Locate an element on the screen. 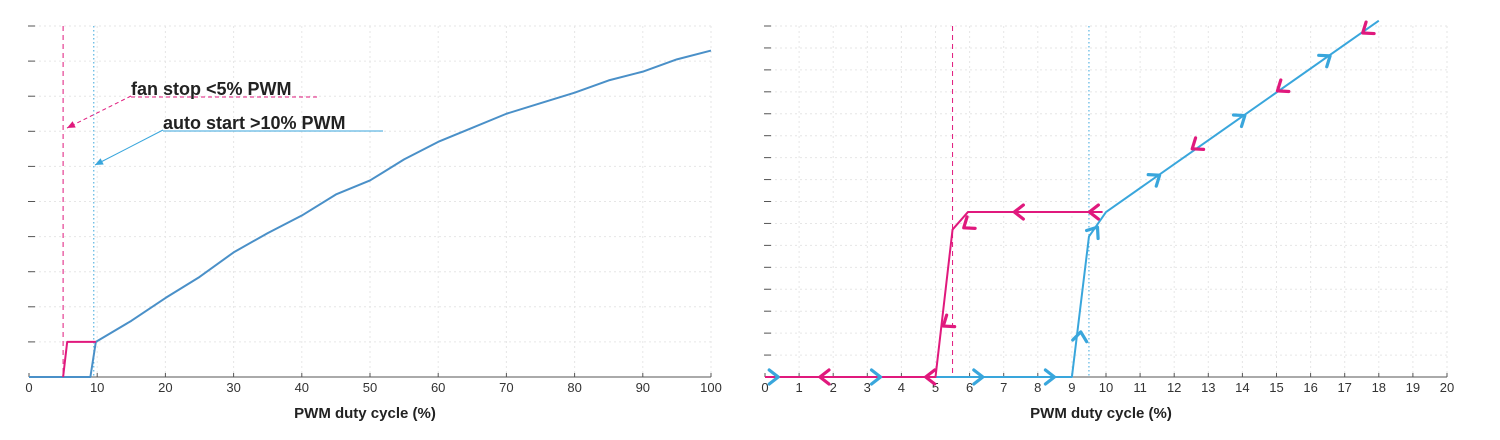 The height and width of the screenshot is (440, 1500). annotation-label: fan stop <5% PWM is located at coordinates (211, 89).